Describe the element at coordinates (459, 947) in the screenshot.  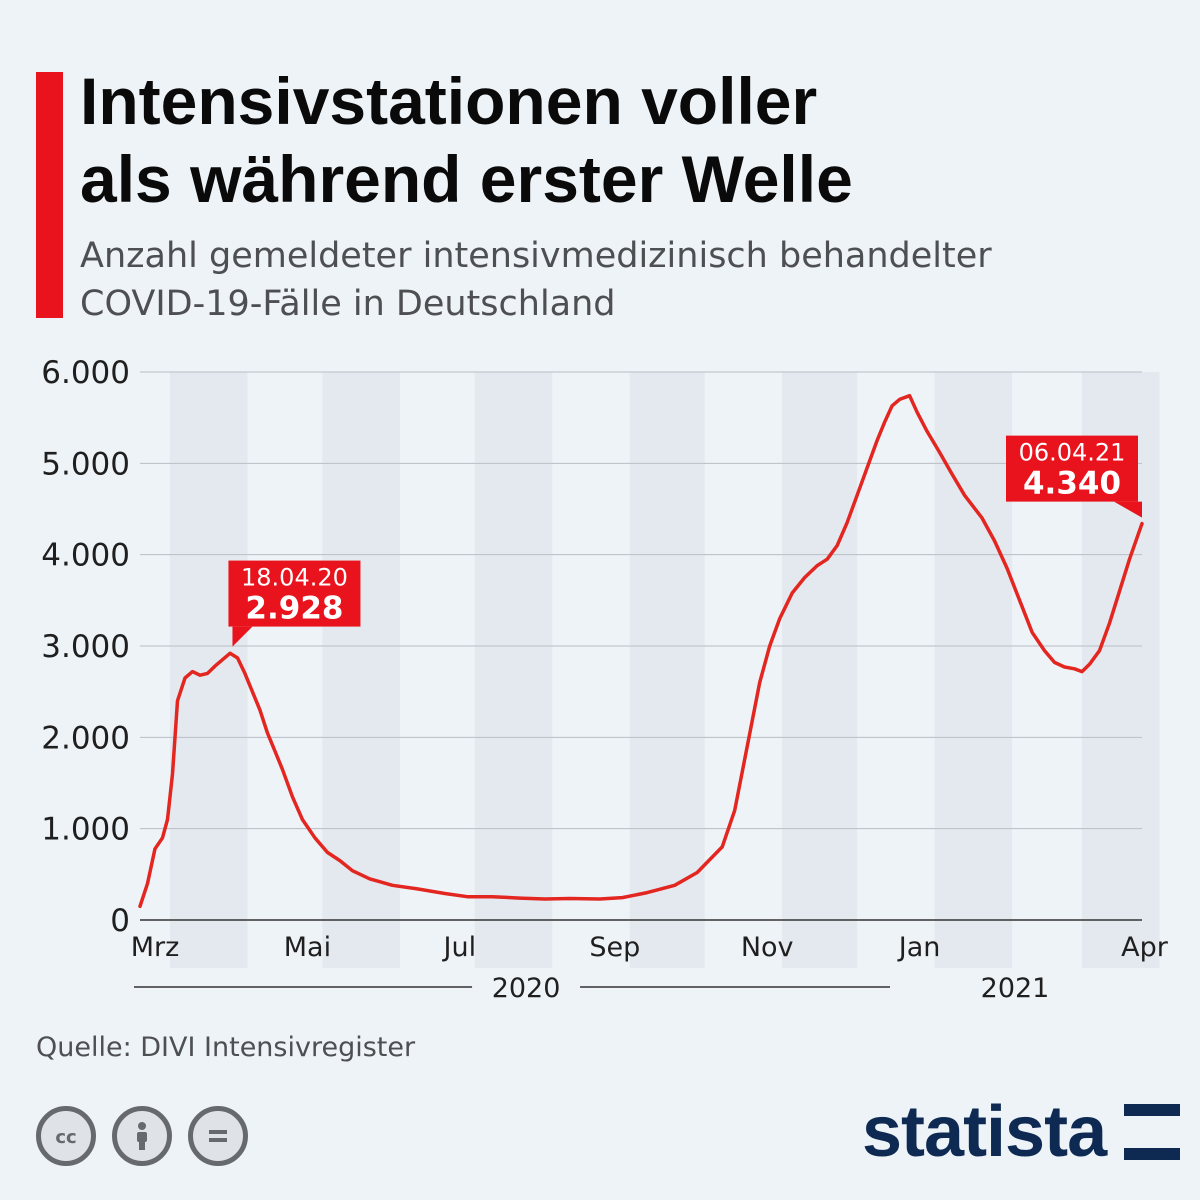
I see `x-tick-label: Jul` at that location.